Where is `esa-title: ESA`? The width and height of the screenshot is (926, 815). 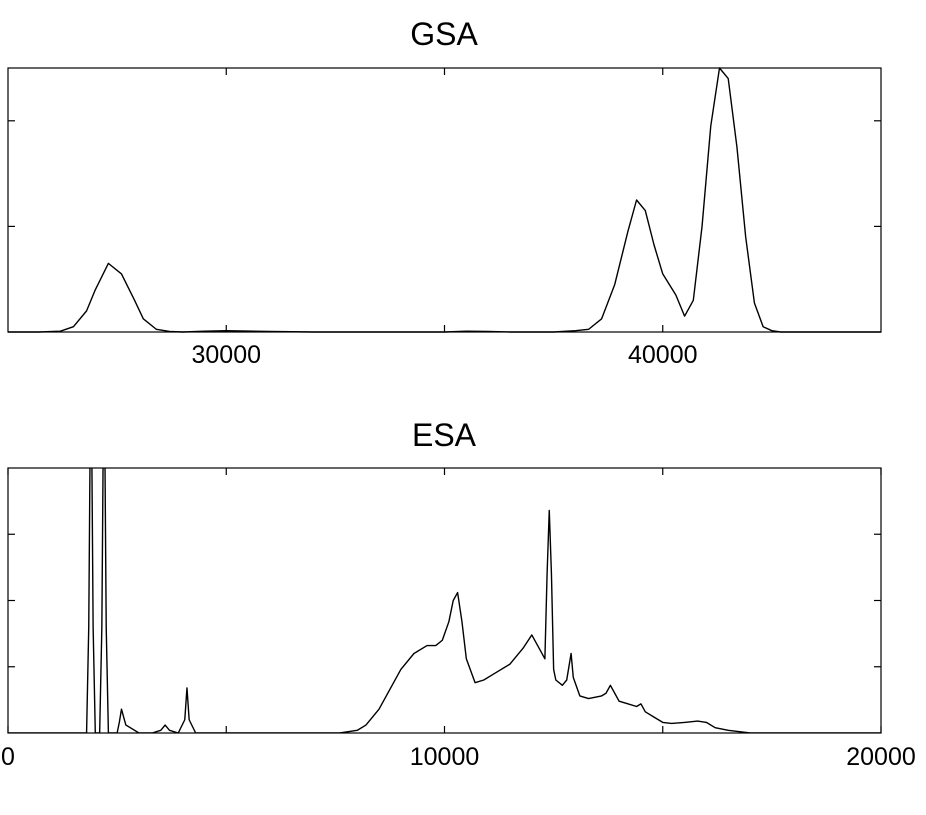 esa-title: ESA is located at coordinates (444, 435).